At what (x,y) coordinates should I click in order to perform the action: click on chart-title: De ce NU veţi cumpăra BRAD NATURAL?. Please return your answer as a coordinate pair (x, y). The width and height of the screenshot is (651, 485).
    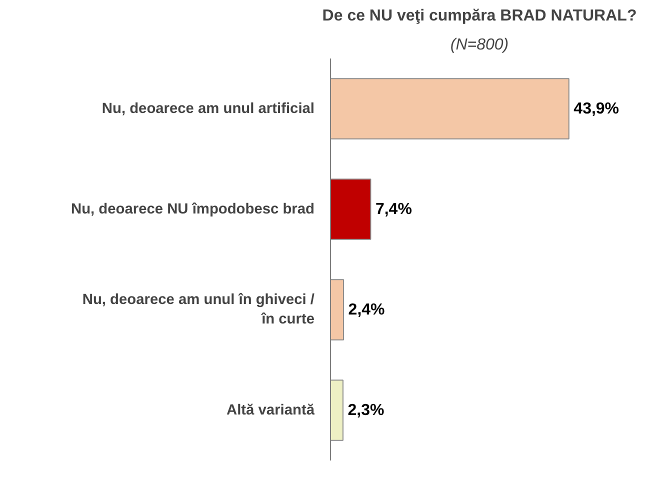
    Looking at the image, I should click on (479, 16).